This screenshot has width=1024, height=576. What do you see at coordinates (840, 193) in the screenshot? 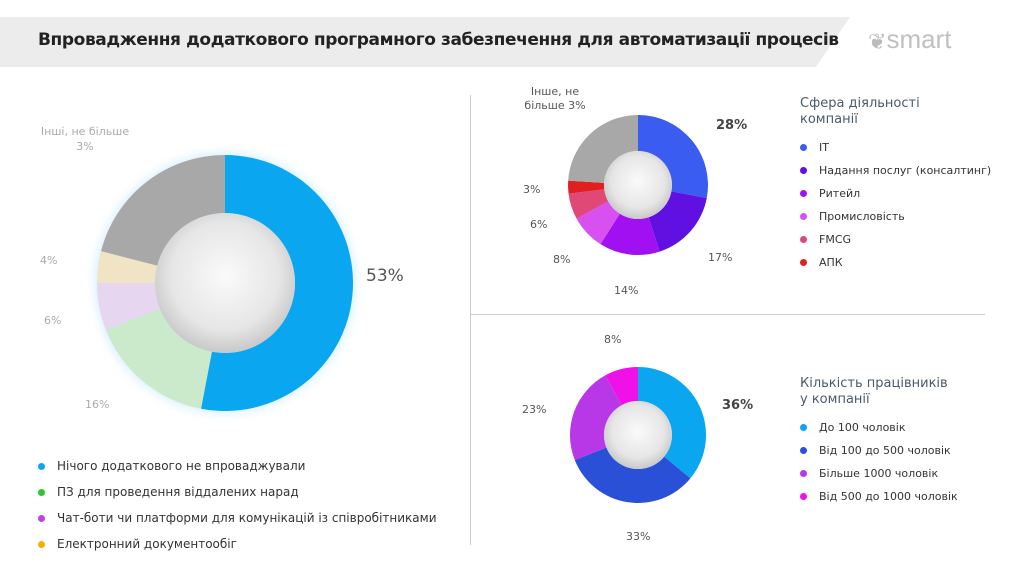
I see `legend-label: Ритейл` at bounding box center [840, 193].